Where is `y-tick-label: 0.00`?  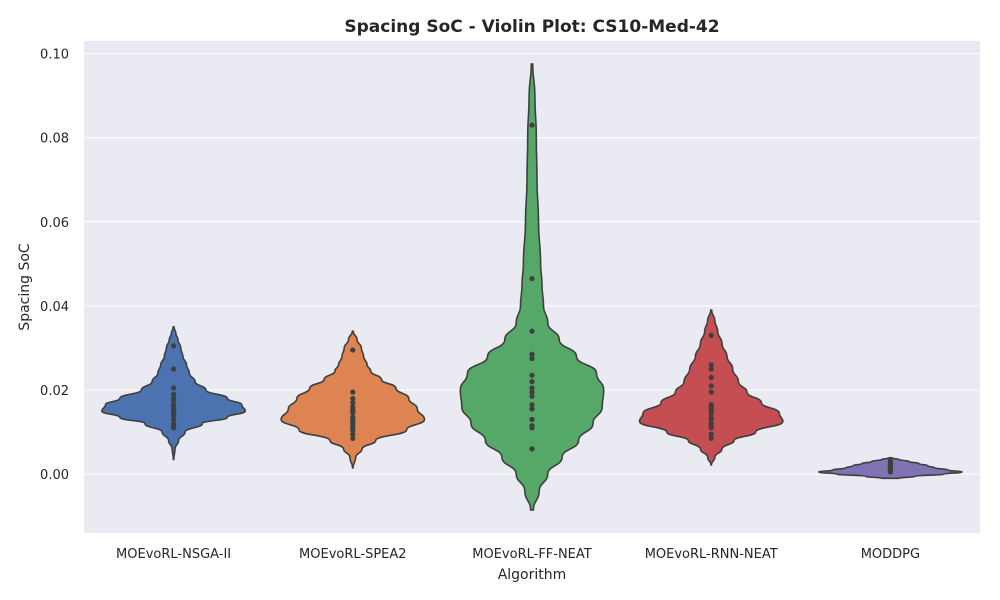 y-tick-label: 0.00 is located at coordinates (54, 475).